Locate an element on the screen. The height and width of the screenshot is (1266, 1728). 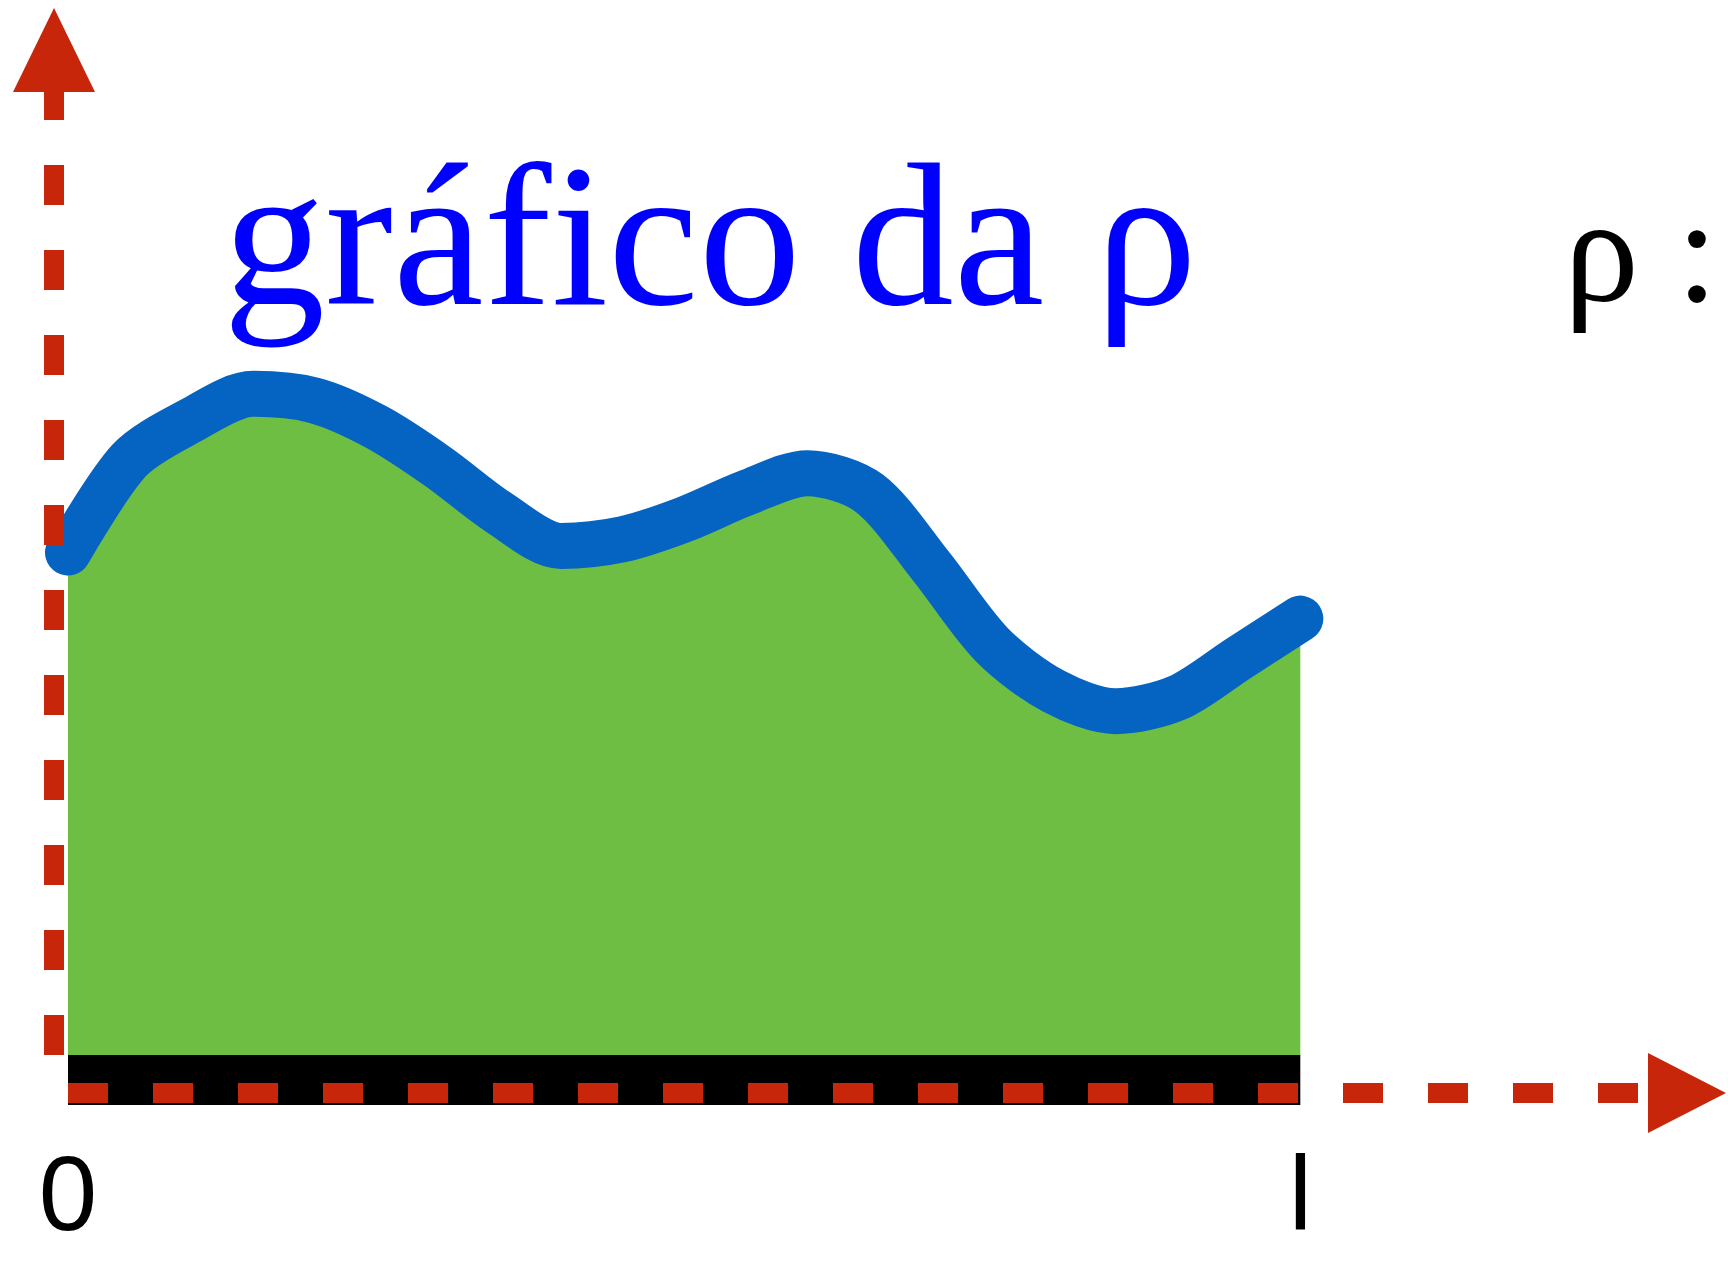
x-tick-label: 0 is located at coordinates (68, 1193).